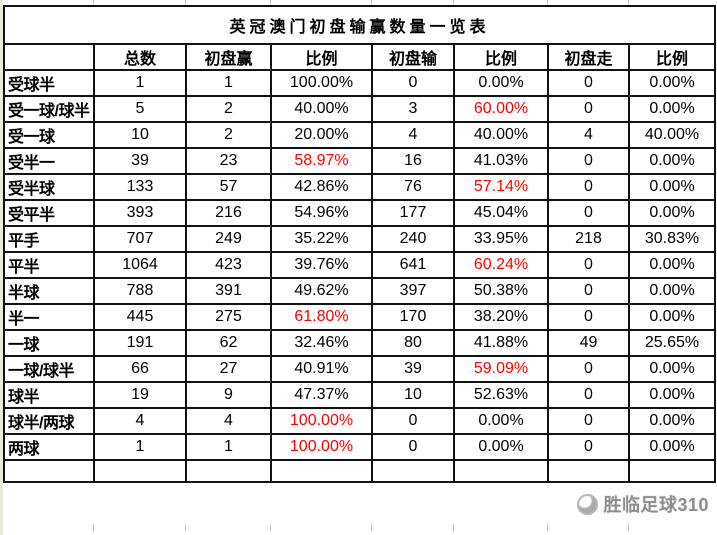 This screenshot has width=717, height=535. I want to click on table-cell: 40.00%, so click(321, 109).